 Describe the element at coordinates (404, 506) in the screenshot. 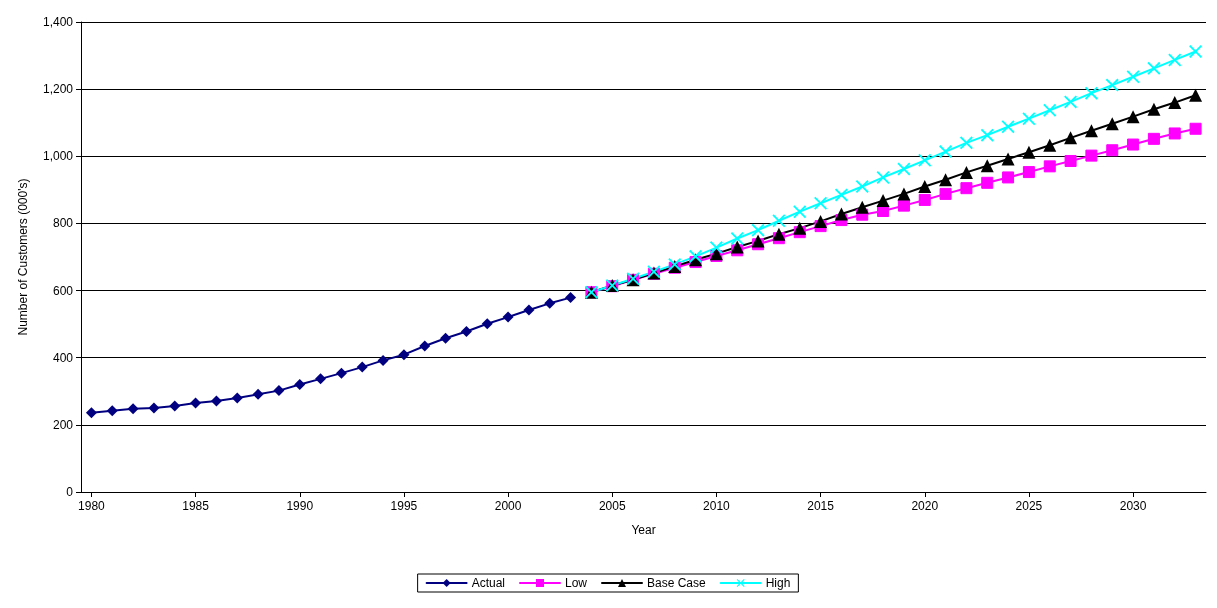

I see `x-tick-label: 1995` at that location.